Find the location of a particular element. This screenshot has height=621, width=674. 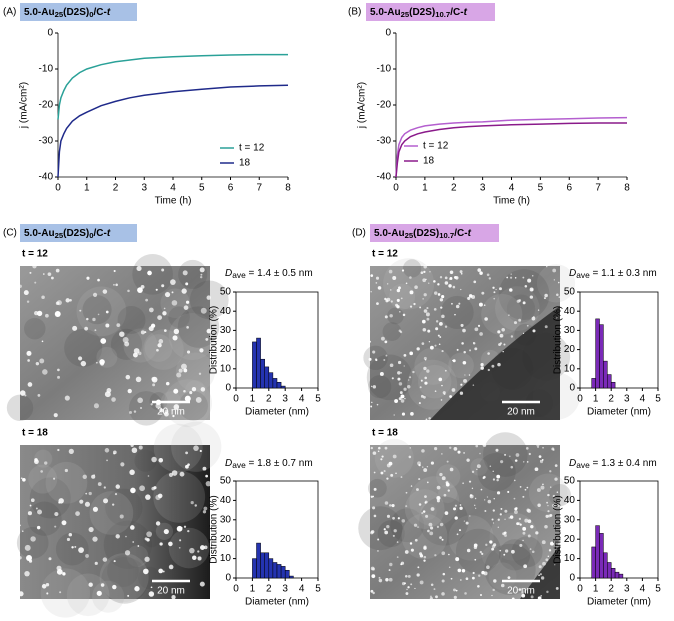

x-tick-label: 5 is located at coordinates (318, 399).